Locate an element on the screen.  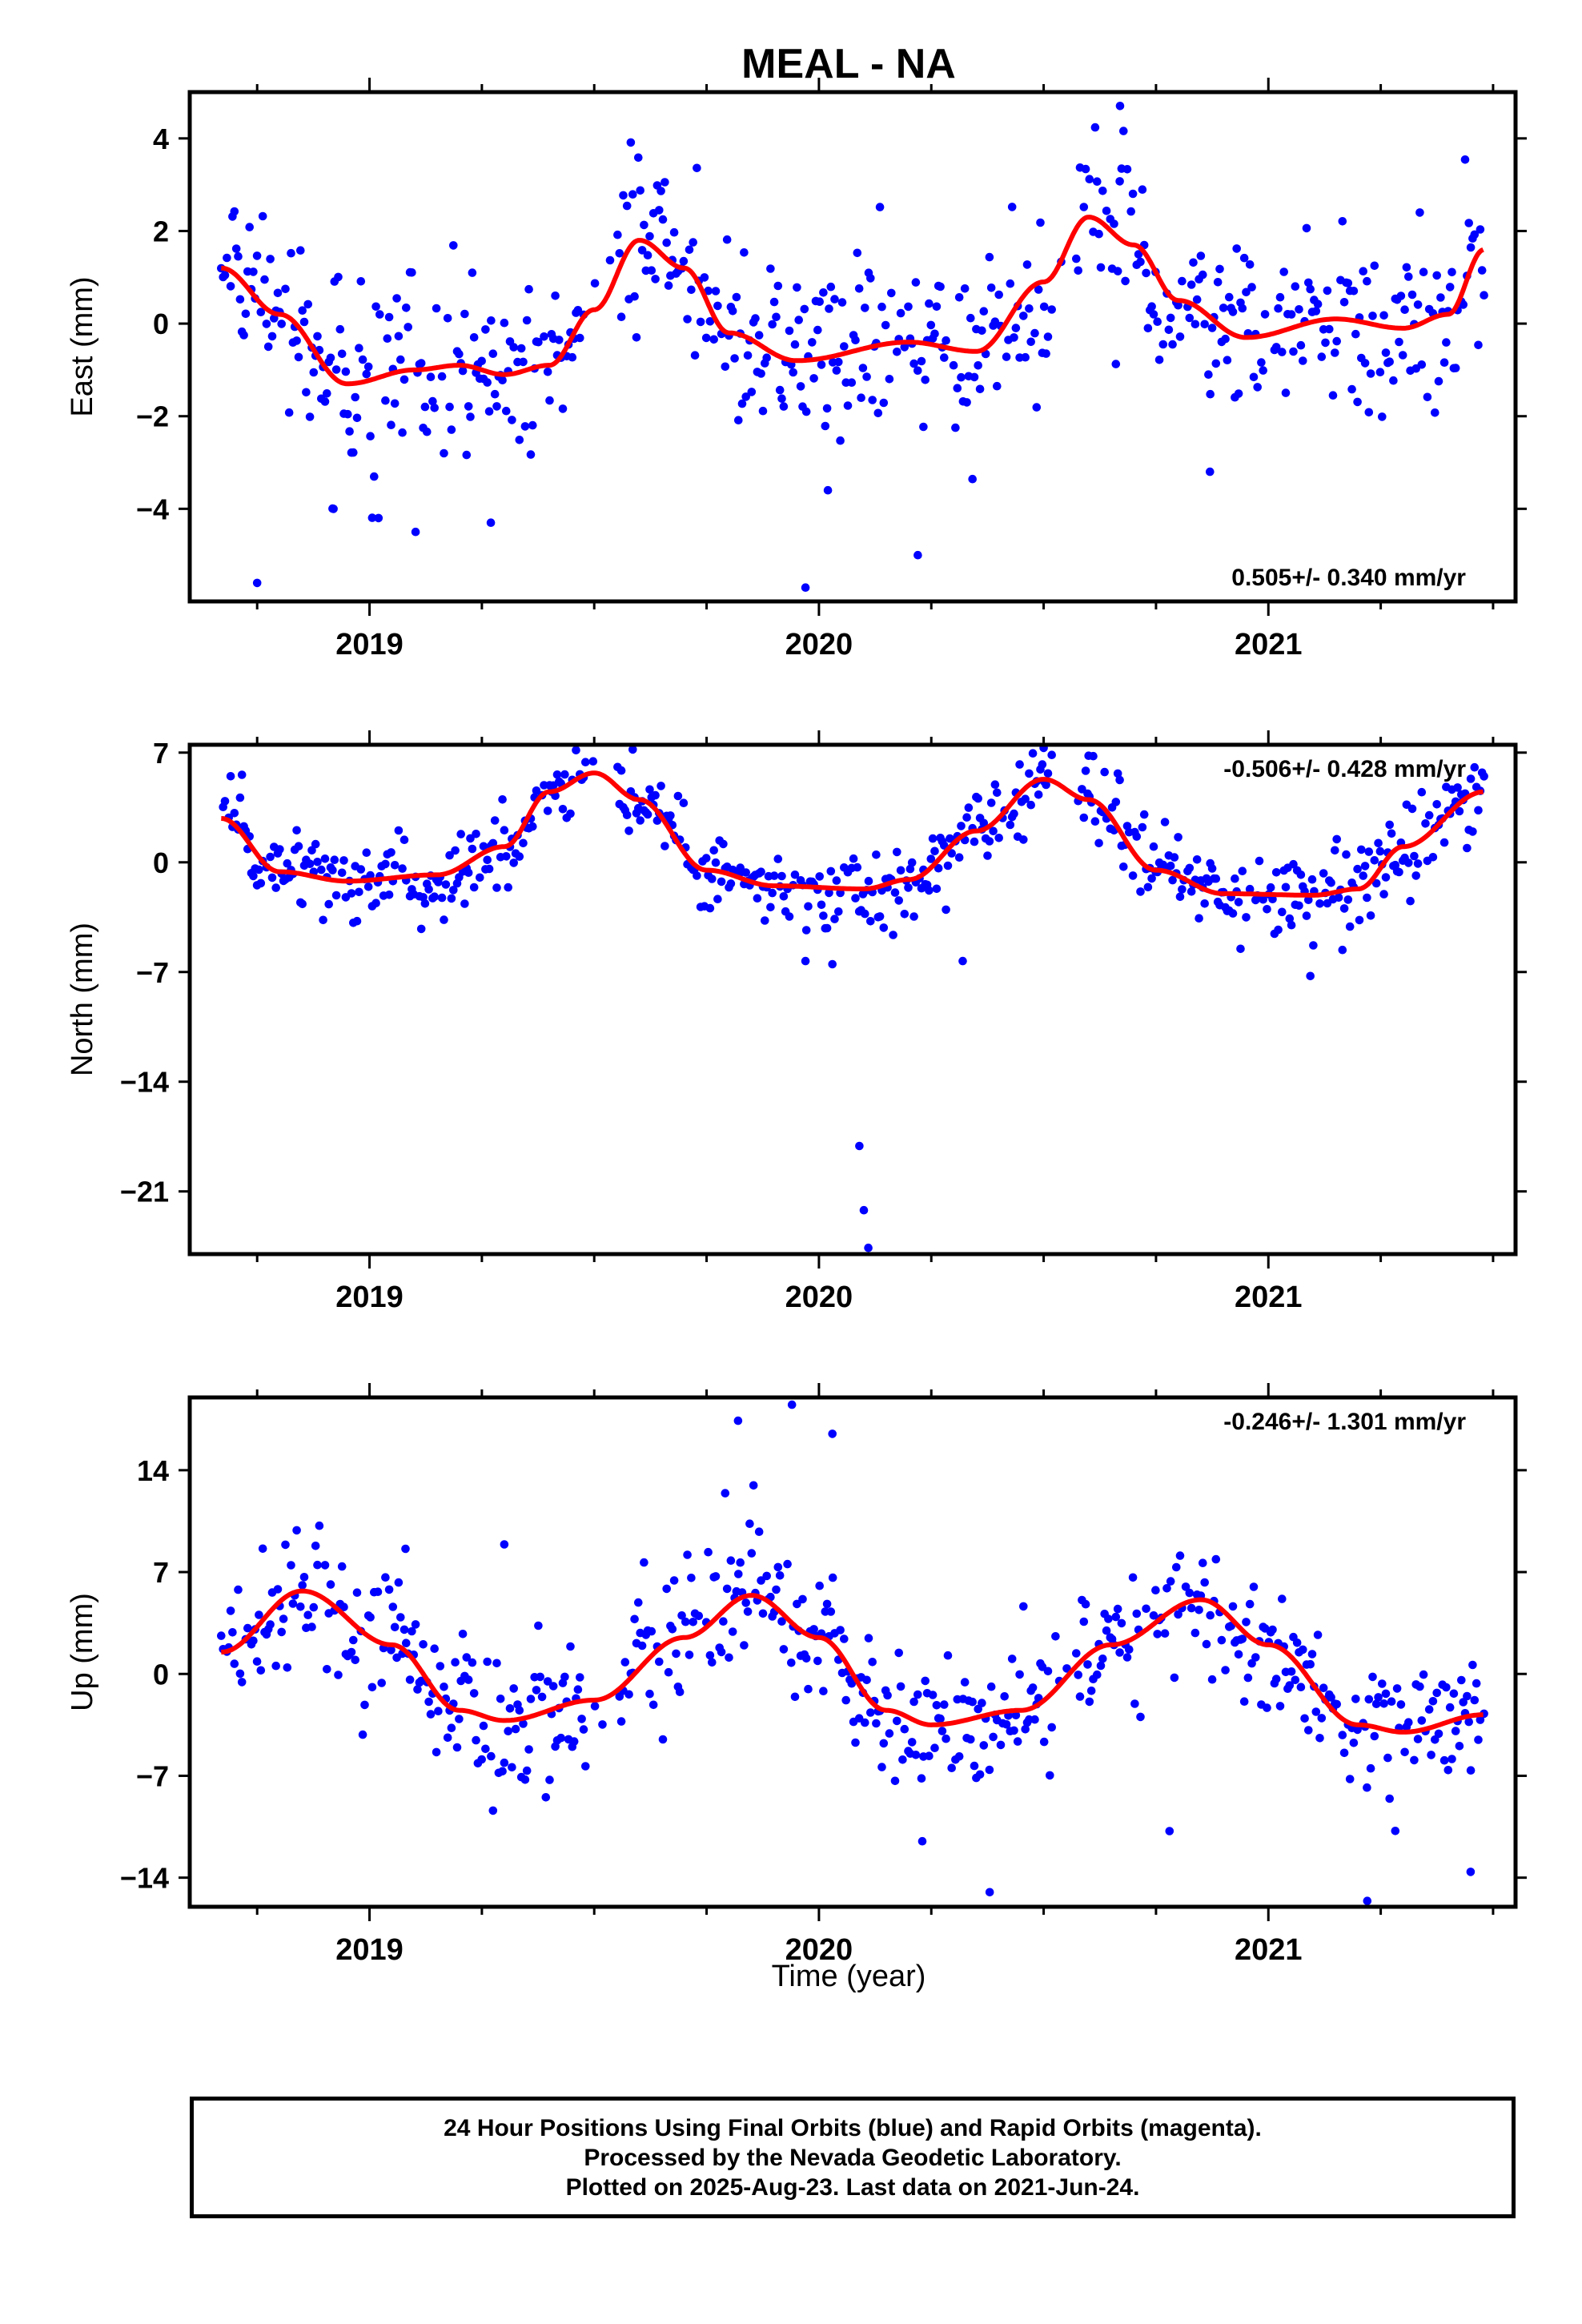
east-fit-curve is located at coordinates (852, 301).